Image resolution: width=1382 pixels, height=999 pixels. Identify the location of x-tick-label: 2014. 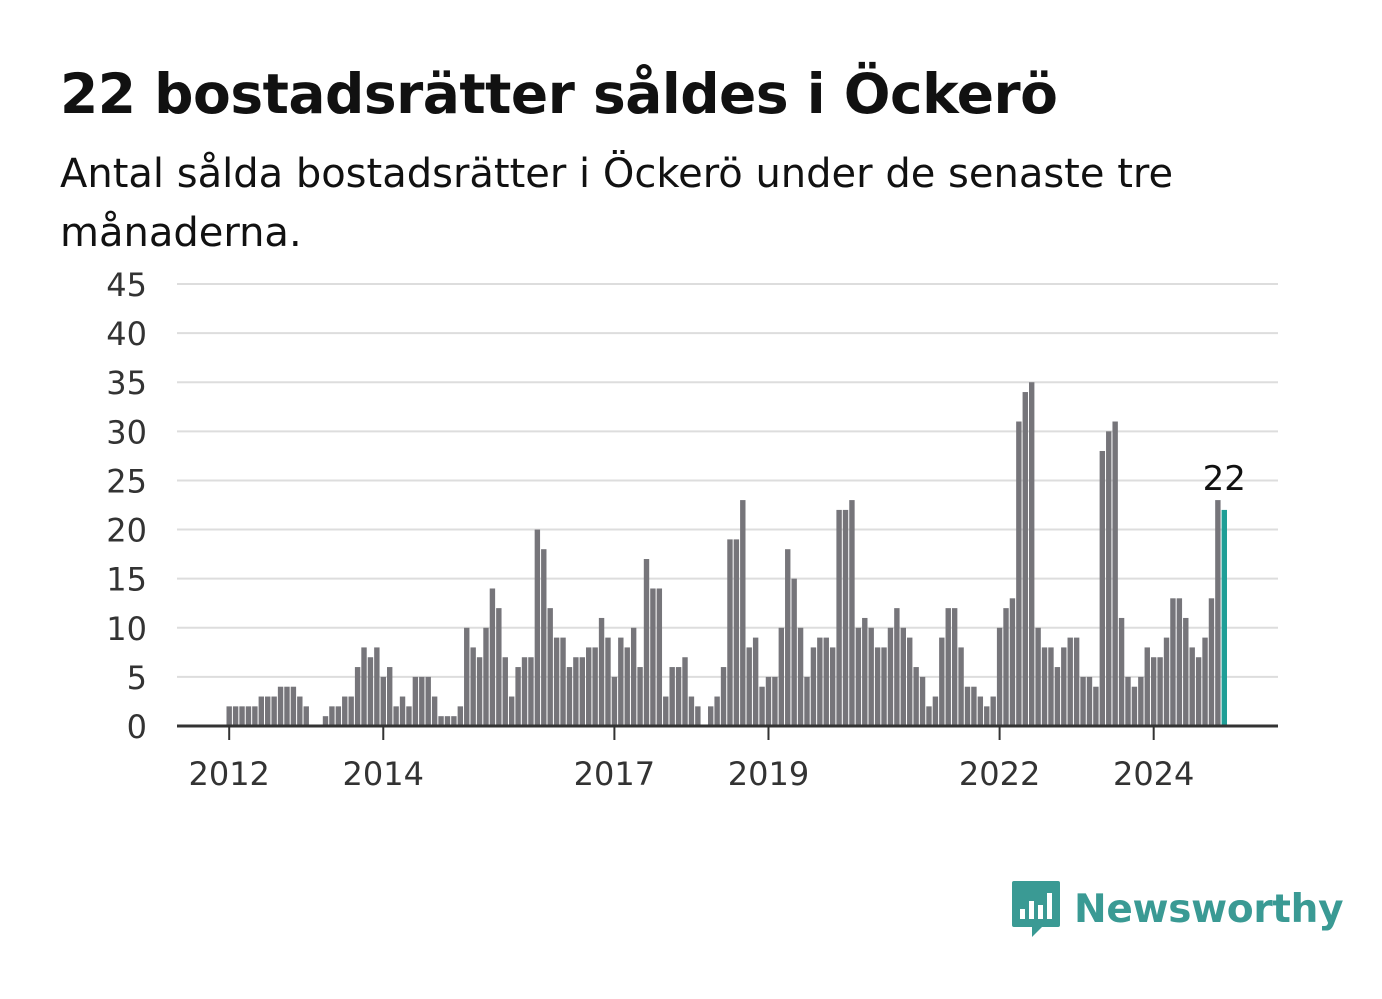
(383, 774).